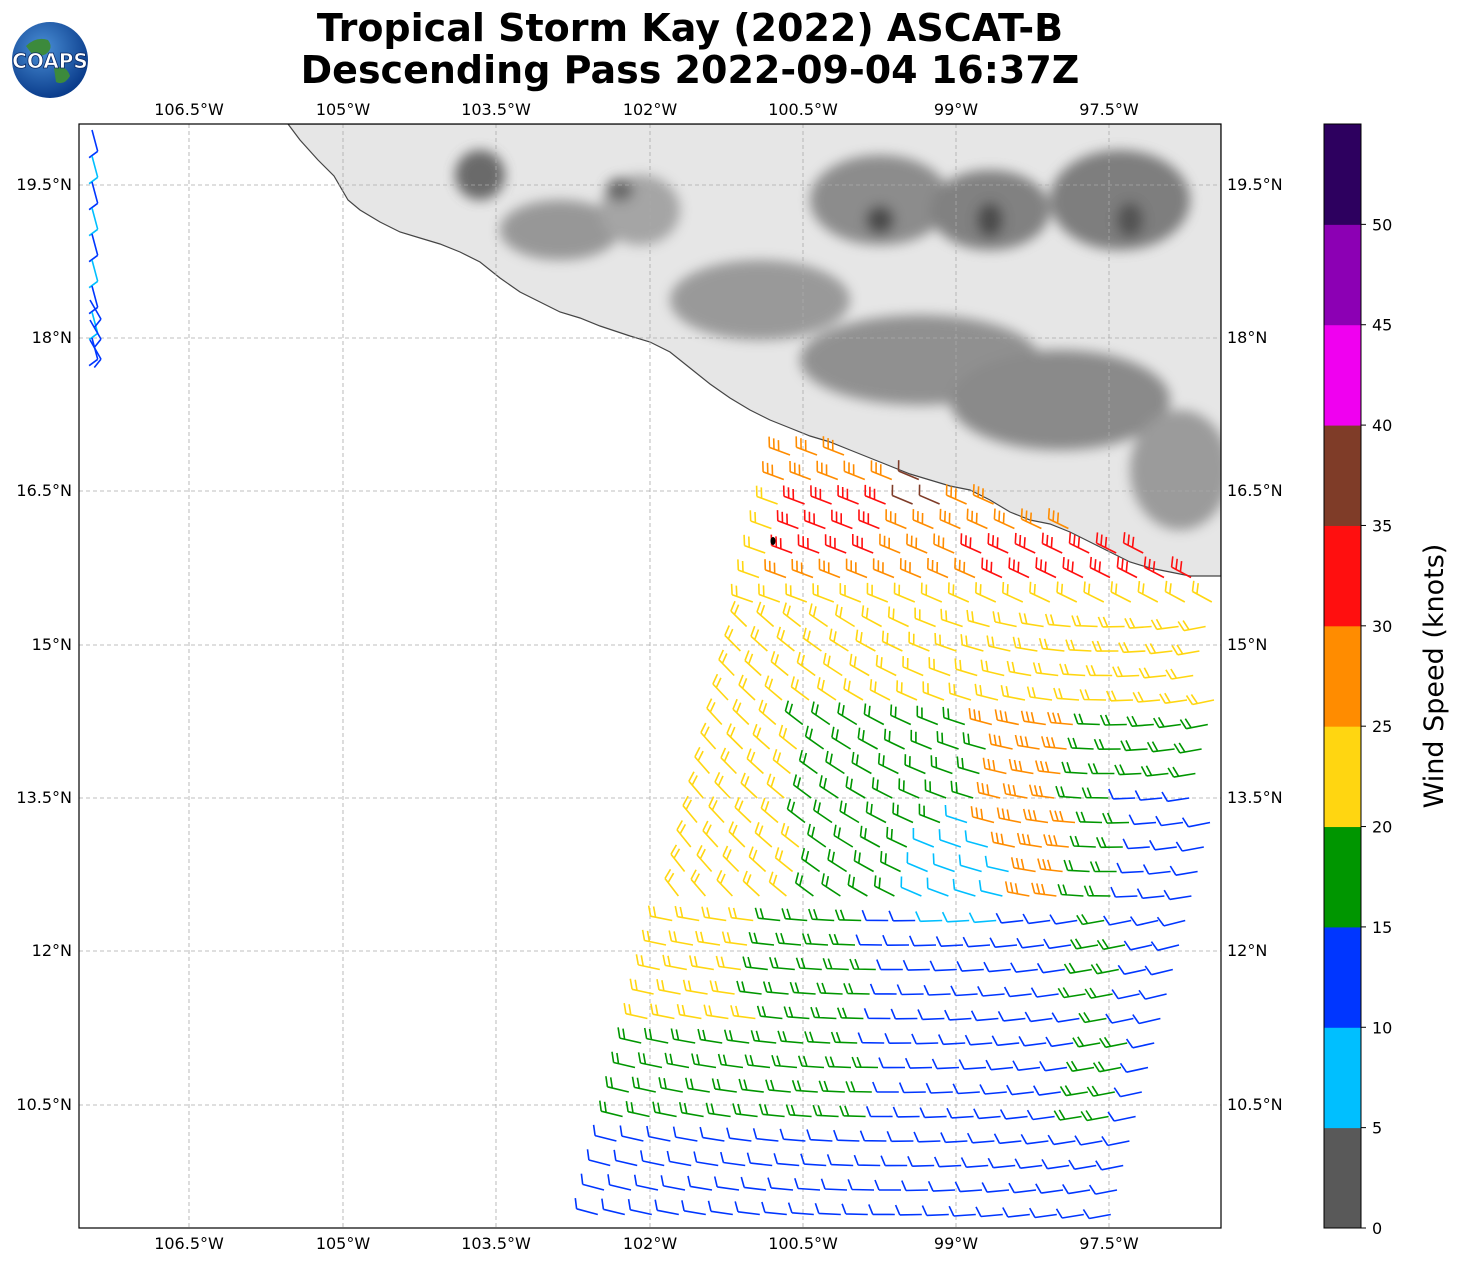 The height and width of the screenshot is (1264, 1461). I want to click on lon-tick-bottom: 102°W, so click(650, 1243).